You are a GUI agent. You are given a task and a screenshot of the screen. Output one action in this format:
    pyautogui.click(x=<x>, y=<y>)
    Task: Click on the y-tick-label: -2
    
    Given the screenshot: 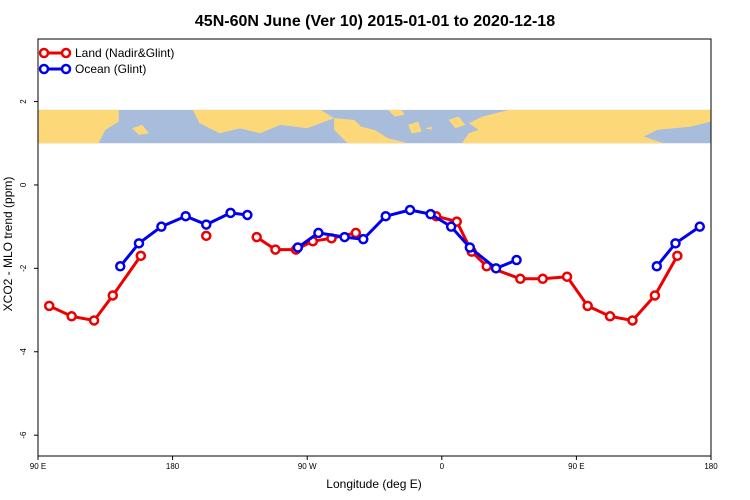 What is the action you would take?
    pyautogui.click(x=23, y=268)
    